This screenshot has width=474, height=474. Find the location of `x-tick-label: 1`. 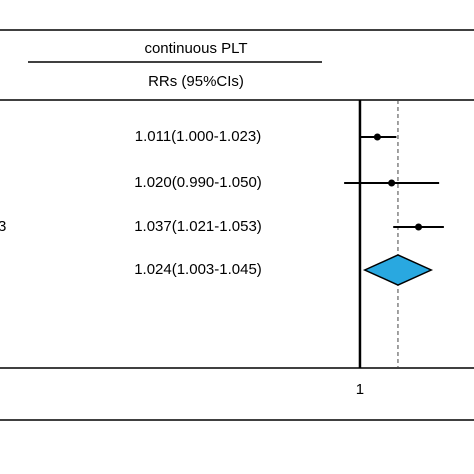

x-tick-label: 1 is located at coordinates (360, 389).